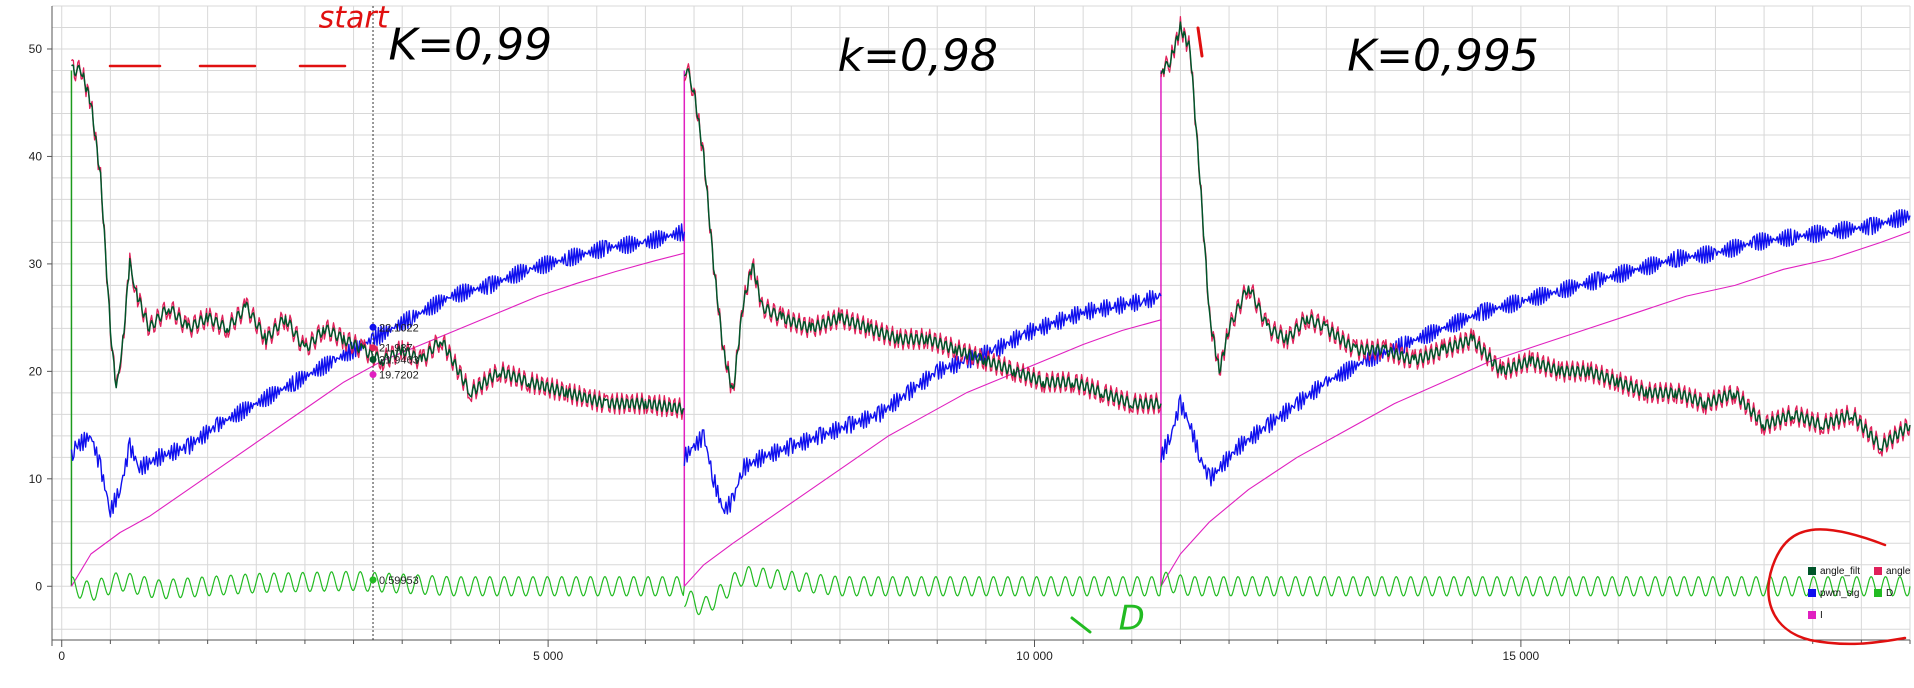 Image resolution: width=1914 pixels, height=688 pixels. Describe the element at coordinates (1859, 593) in the screenshot. I see `legend: angle_filt angle pwm_sig D I` at that location.